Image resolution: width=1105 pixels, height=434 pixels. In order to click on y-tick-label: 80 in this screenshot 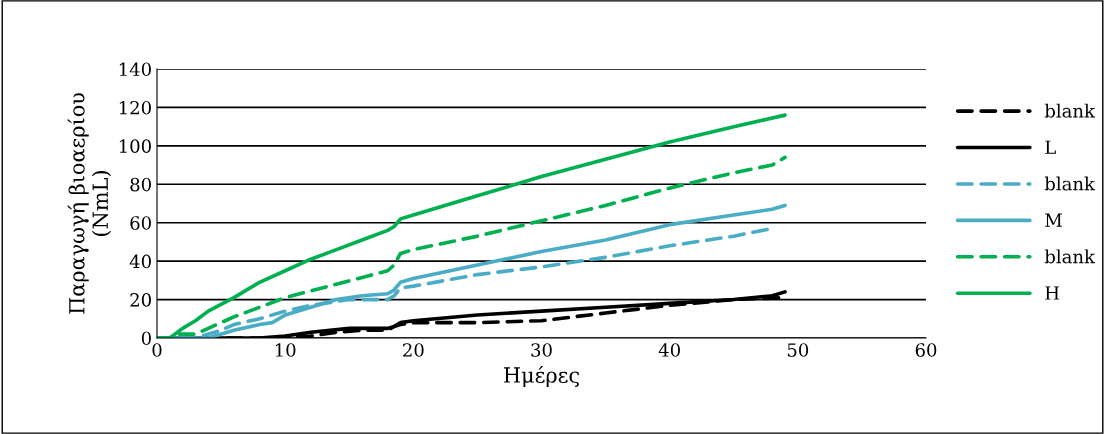, I will do `click(140, 184)`.